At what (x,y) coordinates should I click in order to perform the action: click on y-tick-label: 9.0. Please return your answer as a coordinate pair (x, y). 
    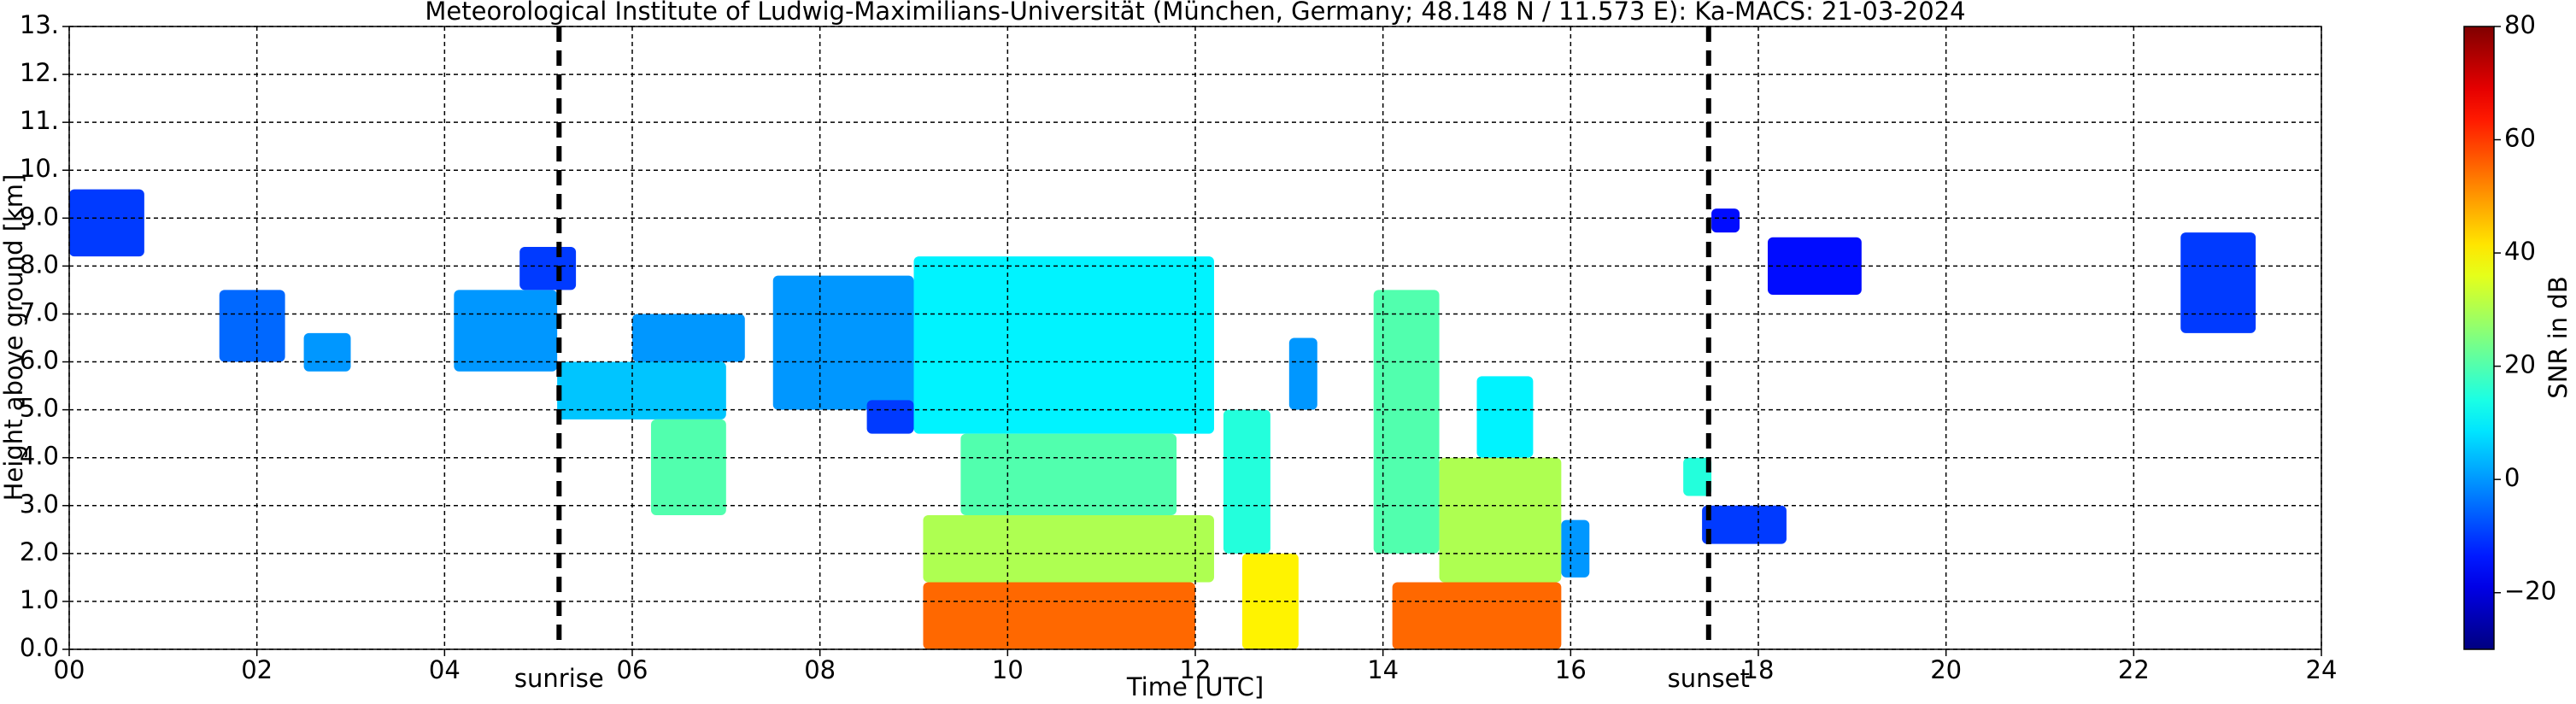
    Looking at the image, I should click on (39, 216).